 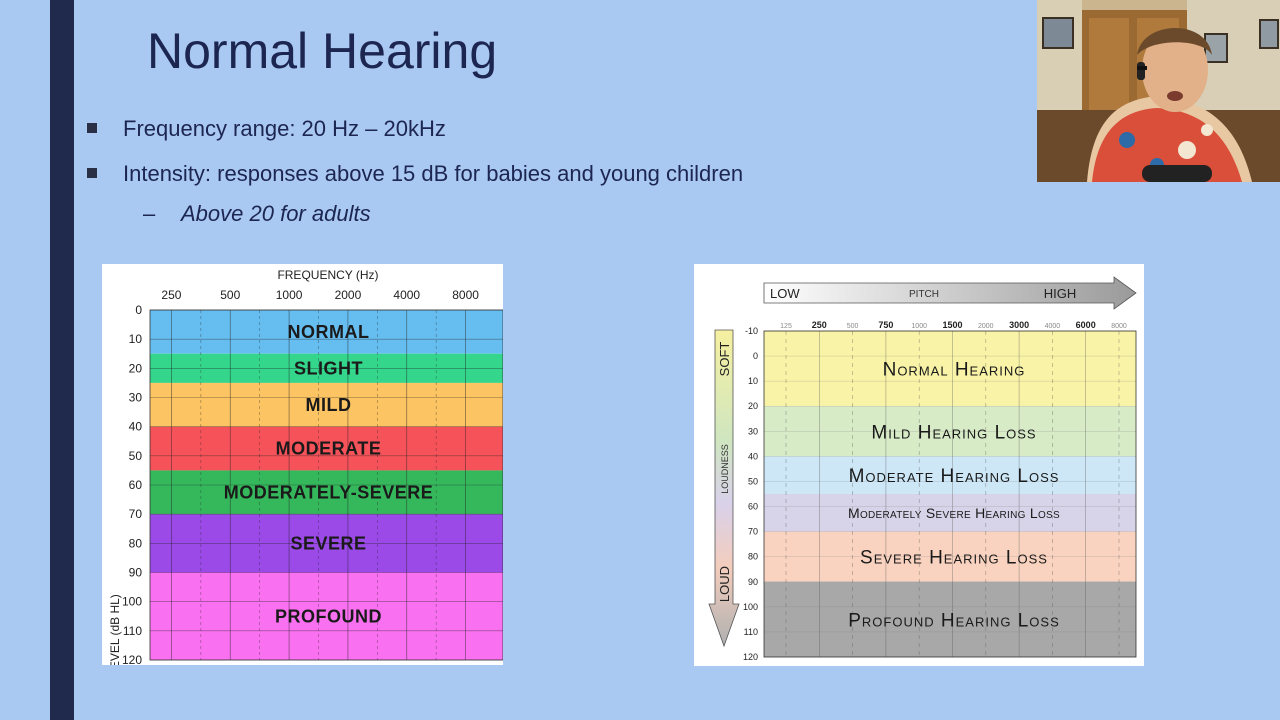 What do you see at coordinates (751, 331) in the screenshot?
I see `ytick-right-0: -10` at bounding box center [751, 331].